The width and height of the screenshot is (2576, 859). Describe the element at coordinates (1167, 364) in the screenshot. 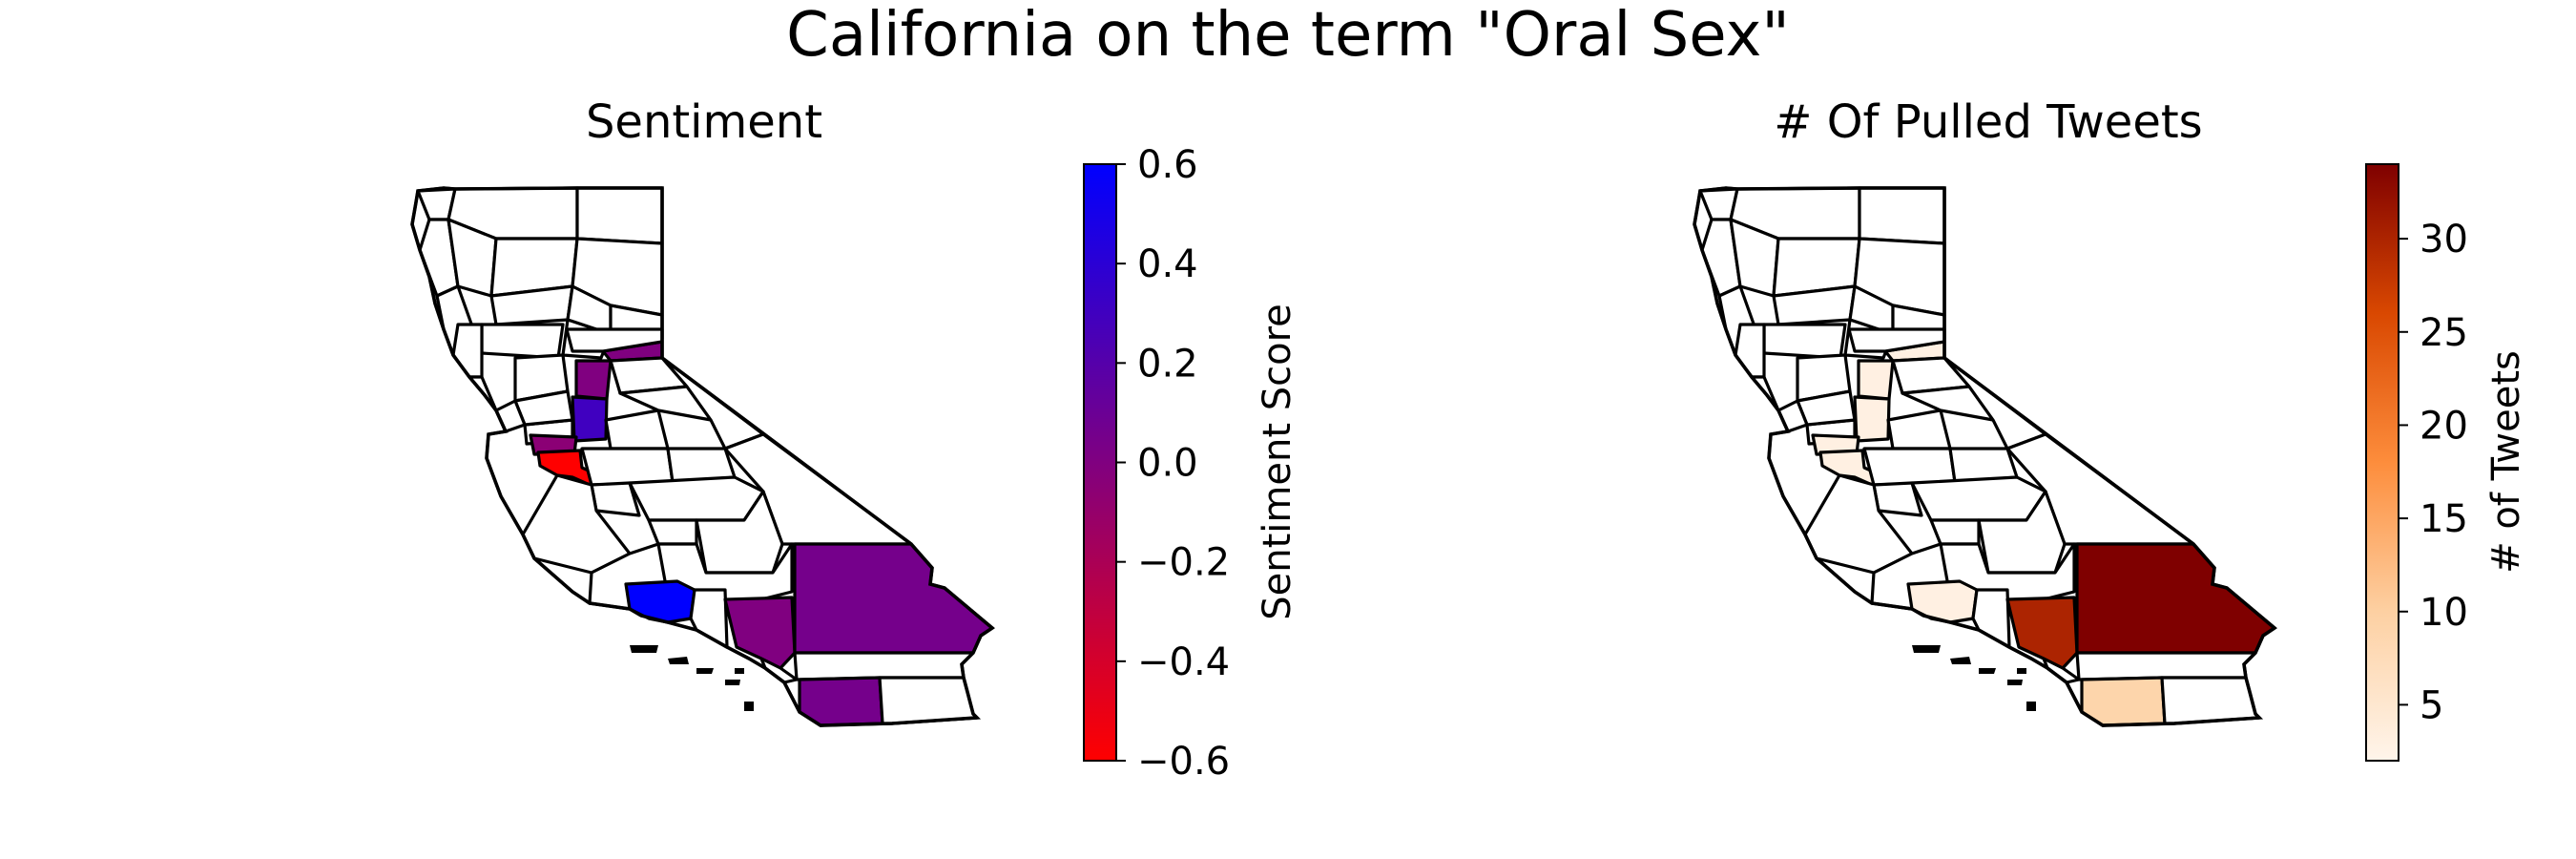

I see `sentiment-colorbar-tick-label: 0.2` at that location.